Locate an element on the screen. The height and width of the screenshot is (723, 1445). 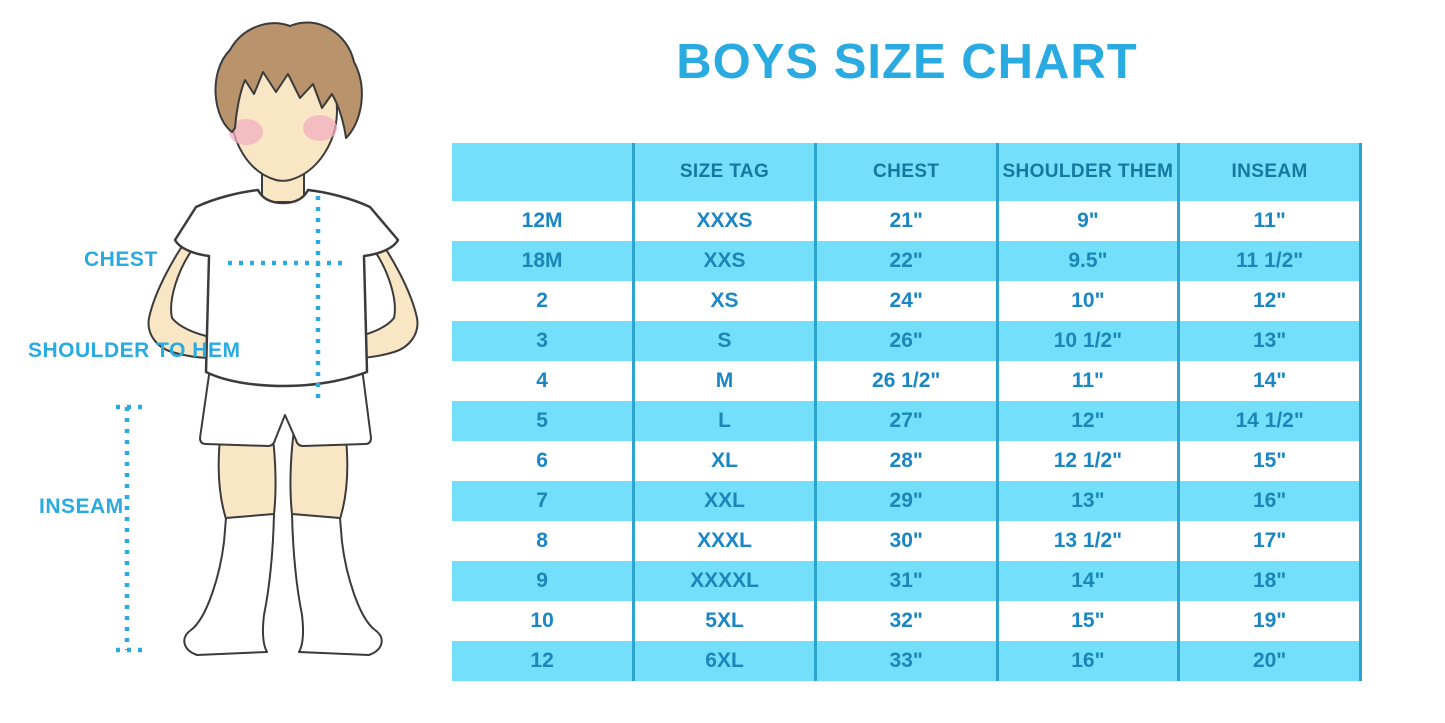
size-table-cell: 30" is located at coordinates (907, 541).